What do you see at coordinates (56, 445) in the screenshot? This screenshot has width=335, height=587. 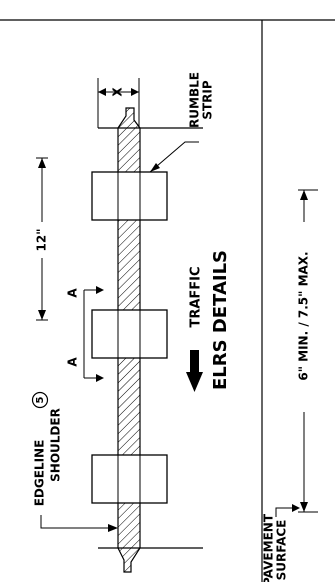 I see `shoulder-label: SHOULDER` at bounding box center [56, 445].